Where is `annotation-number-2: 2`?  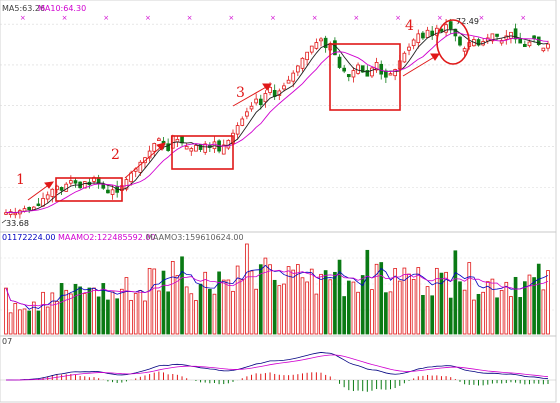
annotation-number-2: 2 is located at coordinates (115, 155).